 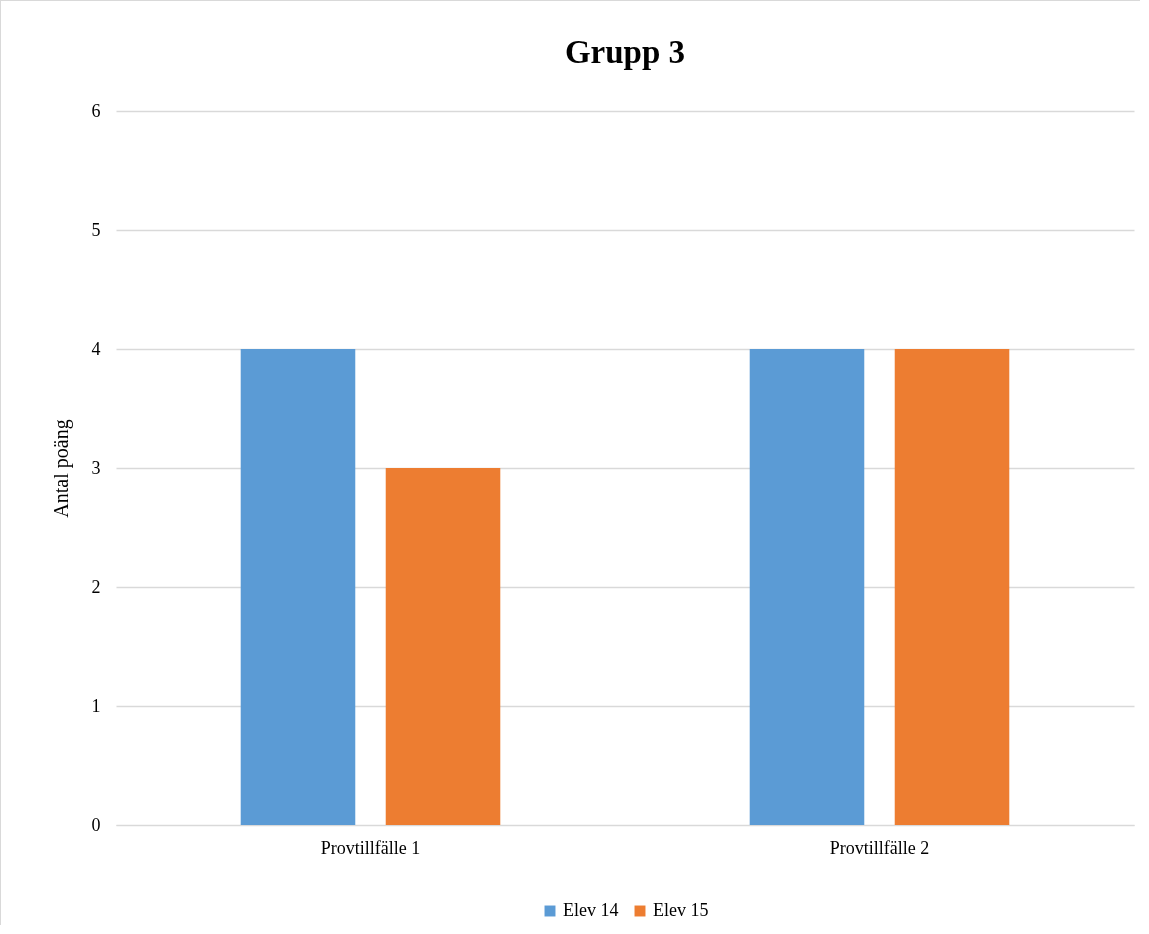 I want to click on y-tick-label: 2, so click(x=96, y=586).